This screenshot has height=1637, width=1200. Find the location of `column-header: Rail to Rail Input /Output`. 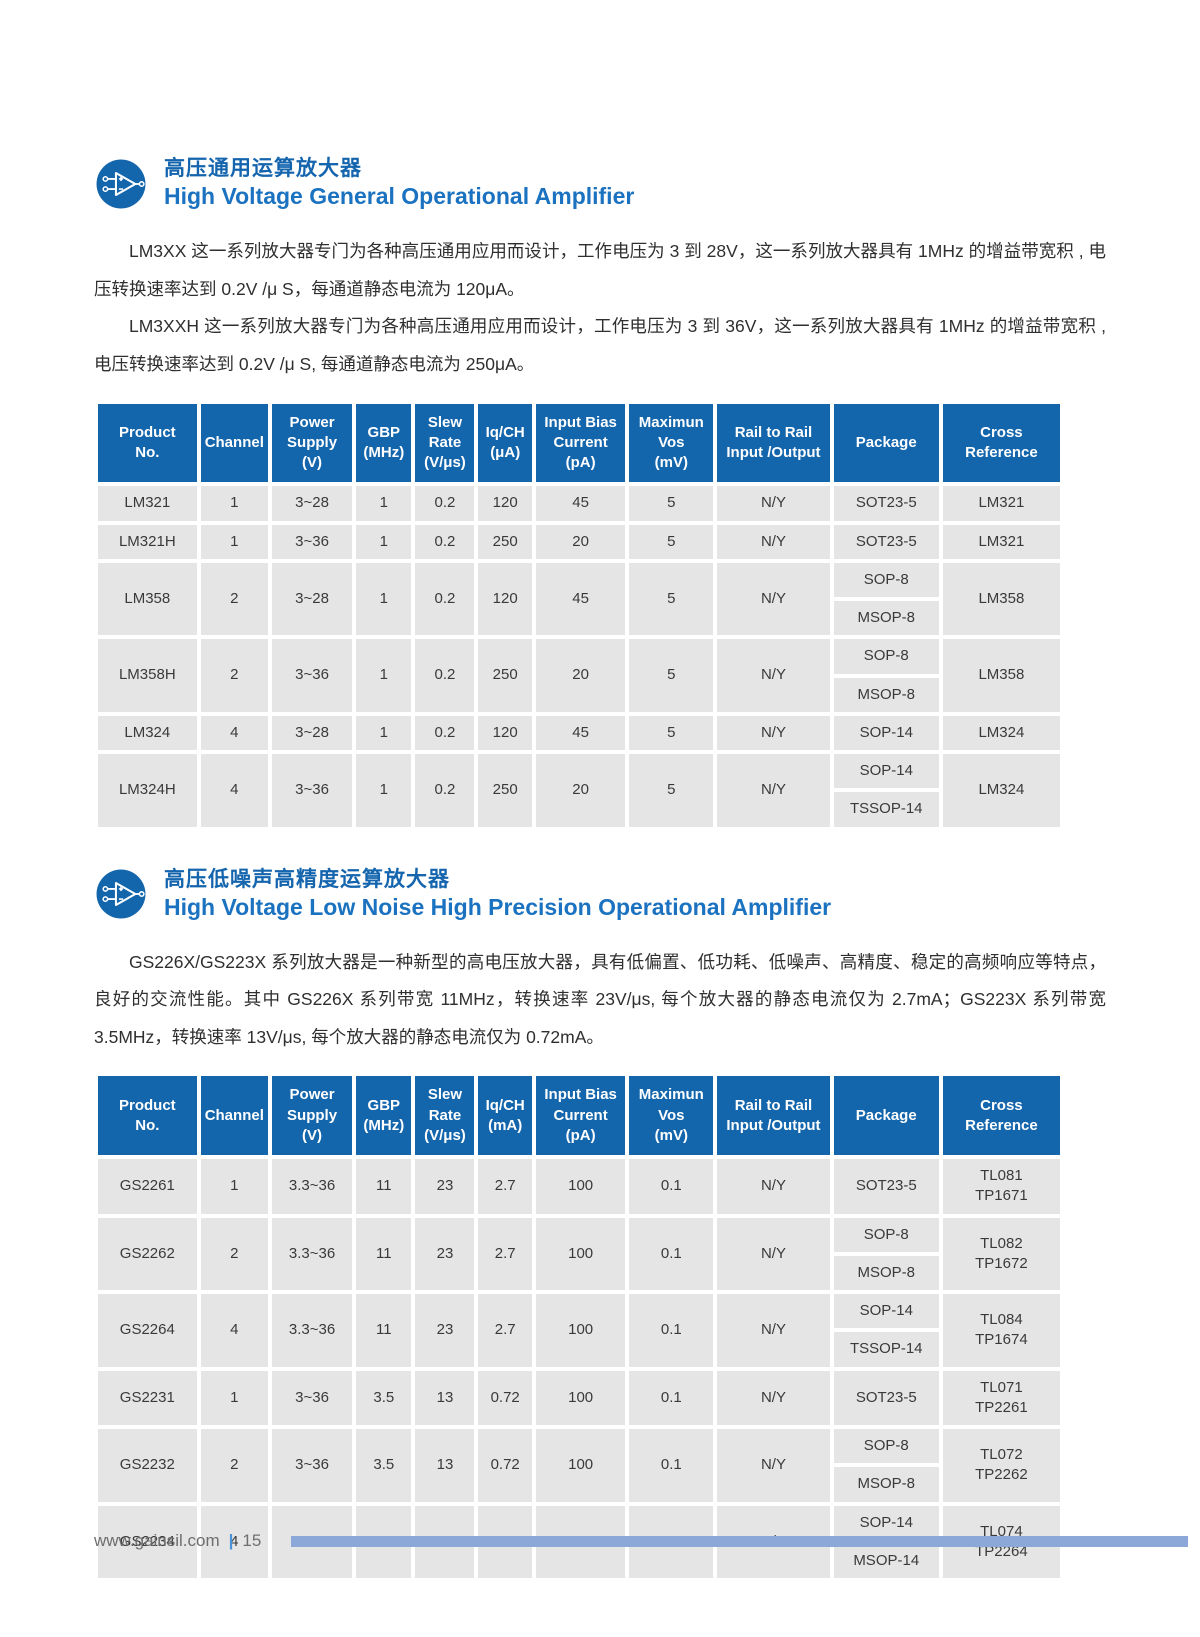

column-header: Rail to Rail Input /Output is located at coordinates (773, 443).